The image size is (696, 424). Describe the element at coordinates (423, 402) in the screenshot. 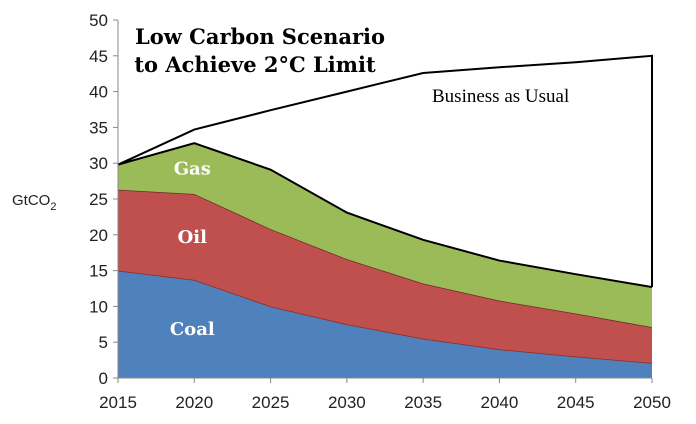

I see `x-tick-label: 2035` at that location.